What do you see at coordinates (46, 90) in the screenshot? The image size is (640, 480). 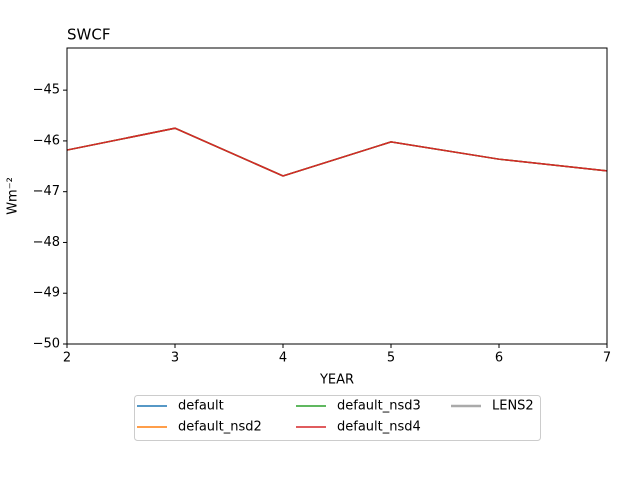 I see `y-tick-label: −45` at bounding box center [46, 90].